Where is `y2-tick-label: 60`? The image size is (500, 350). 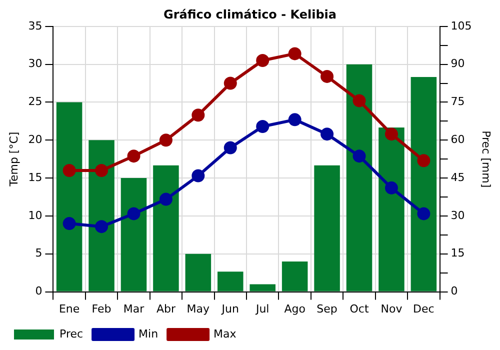
y2-tick-label: 60 is located at coordinates (457, 139).